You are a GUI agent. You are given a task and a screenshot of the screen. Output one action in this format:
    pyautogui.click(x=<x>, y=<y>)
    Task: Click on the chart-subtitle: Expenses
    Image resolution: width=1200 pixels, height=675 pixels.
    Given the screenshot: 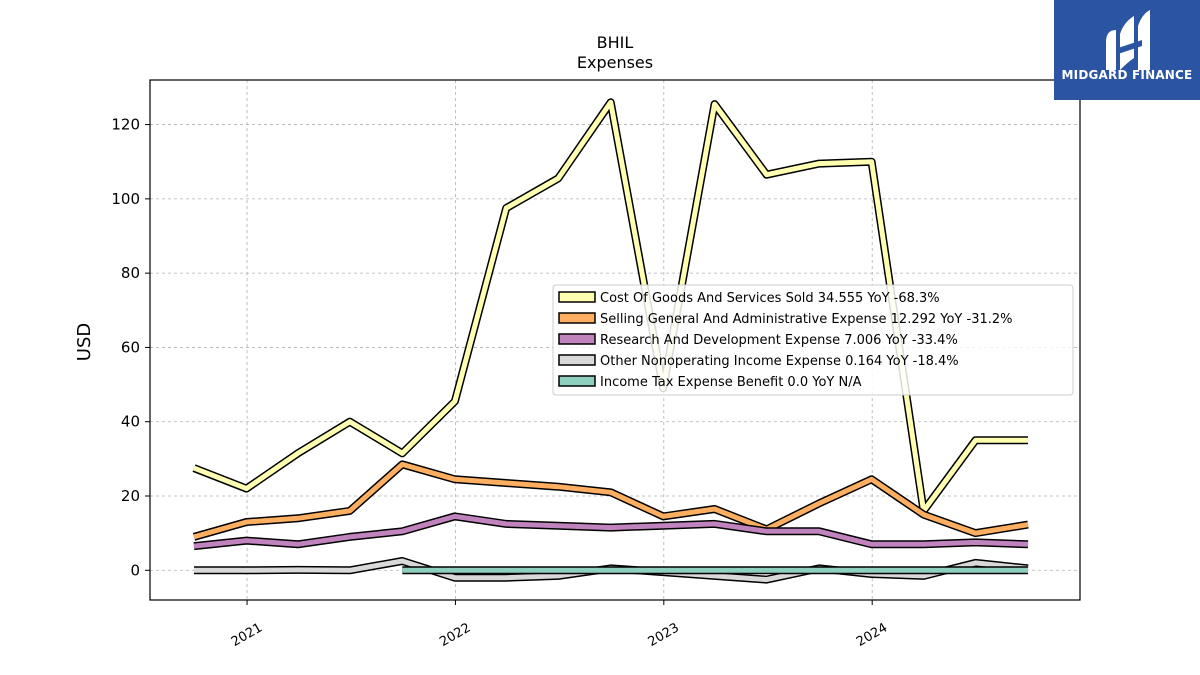 What is the action you would take?
    pyautogui.click(x=615, y=62)
    